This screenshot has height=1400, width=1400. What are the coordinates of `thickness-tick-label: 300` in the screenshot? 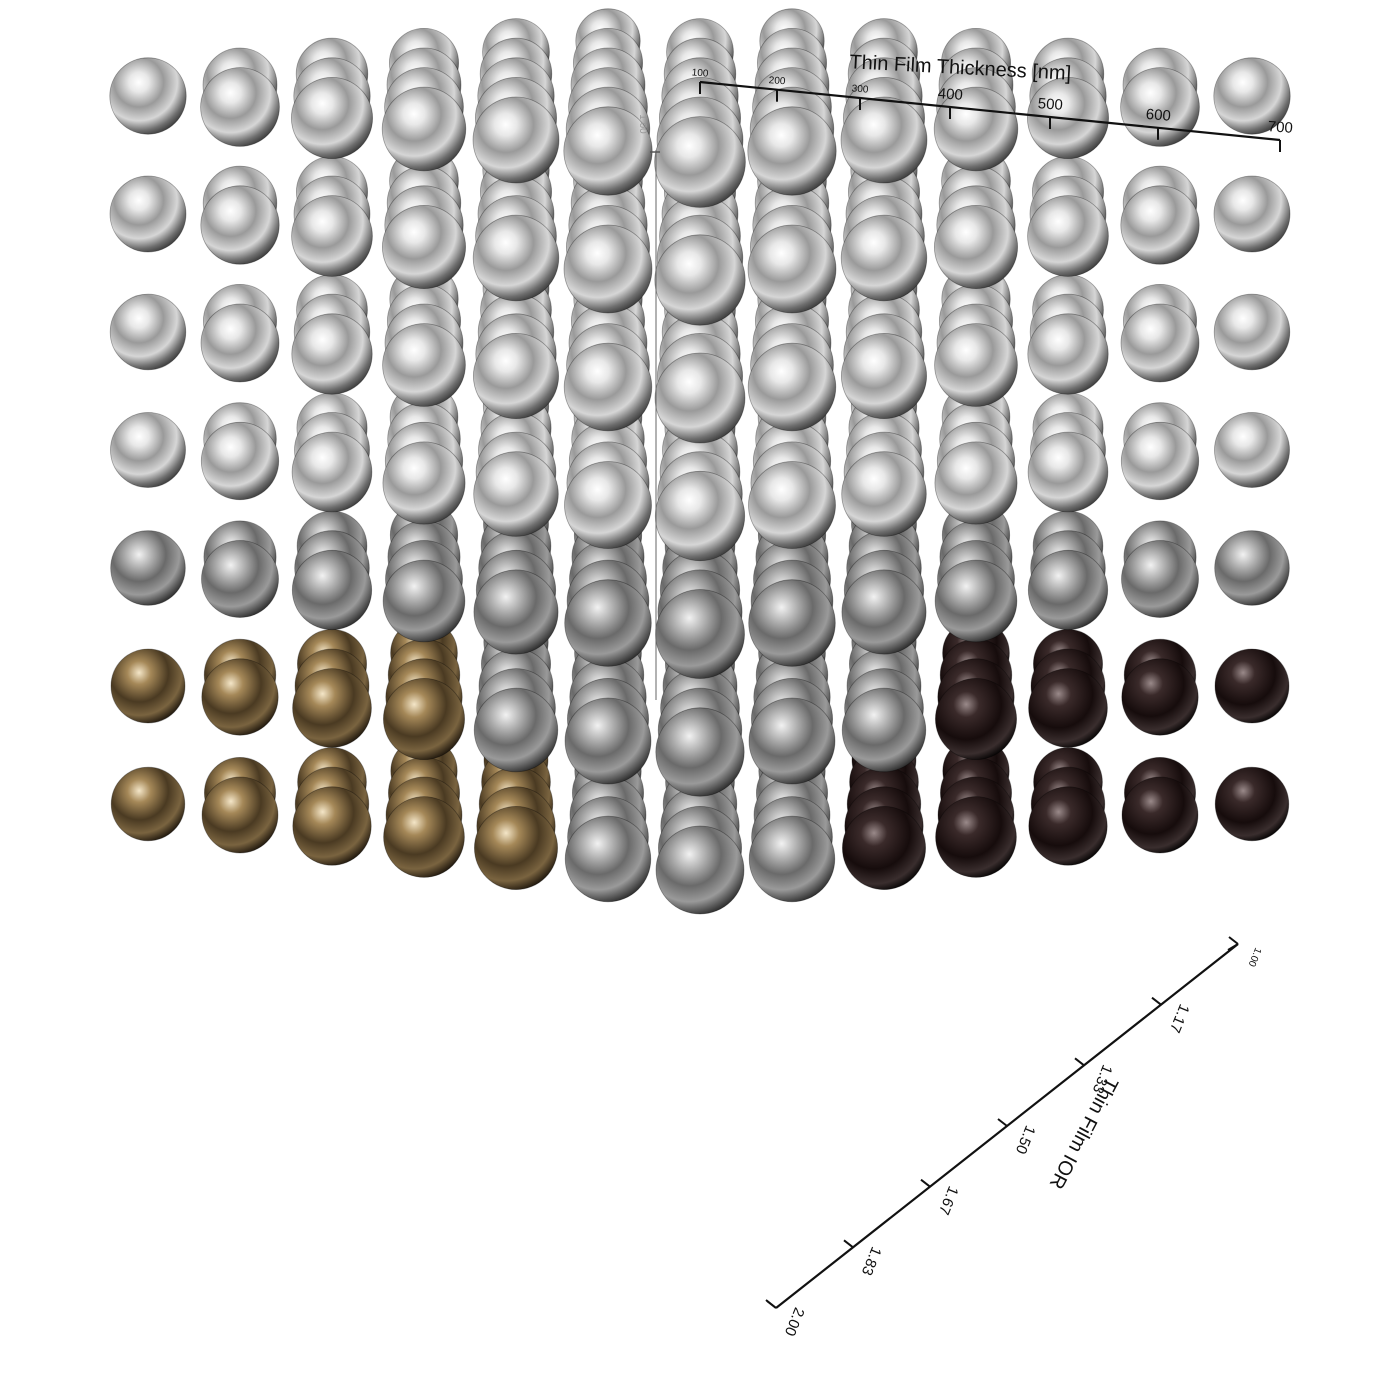 It's located at (860, 89).